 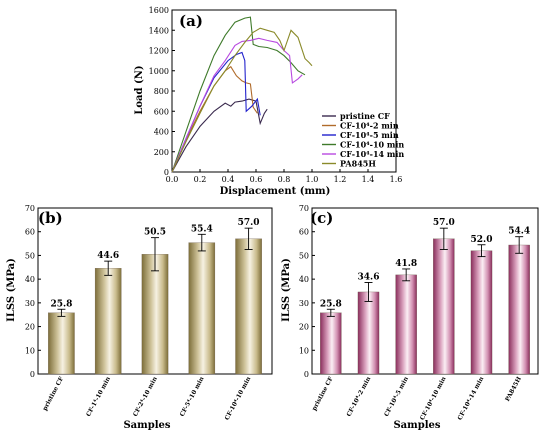 I want to click on panel-a-legend-label-3: CF-10⁴-10 min, so click(x=372, y=145).